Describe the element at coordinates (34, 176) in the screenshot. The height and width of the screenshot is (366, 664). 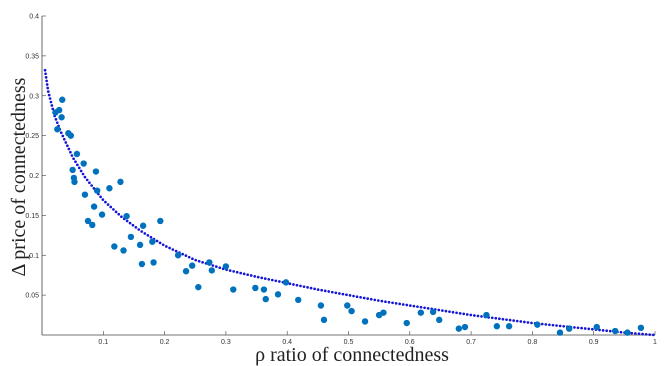
I see `y-tick-label: 0.2` at that location.